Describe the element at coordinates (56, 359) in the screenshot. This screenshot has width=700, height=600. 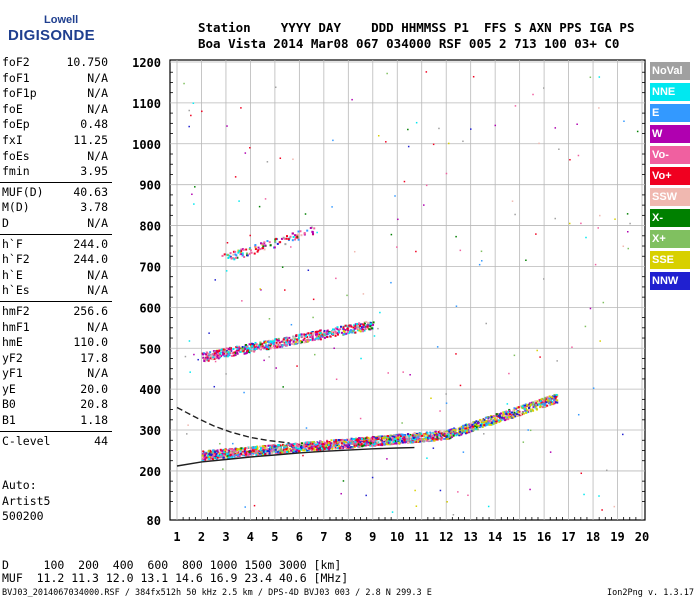
I see `param-row: yF2 17.8` at that location.